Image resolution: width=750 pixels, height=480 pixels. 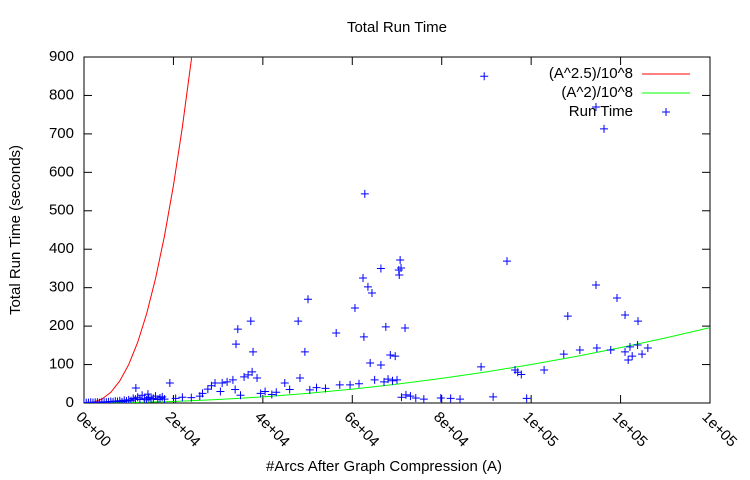 What do you see at coordinates (61, 133) in the screenshot?
I see `y-tick-label: 700` at bounding box center [61, 133].